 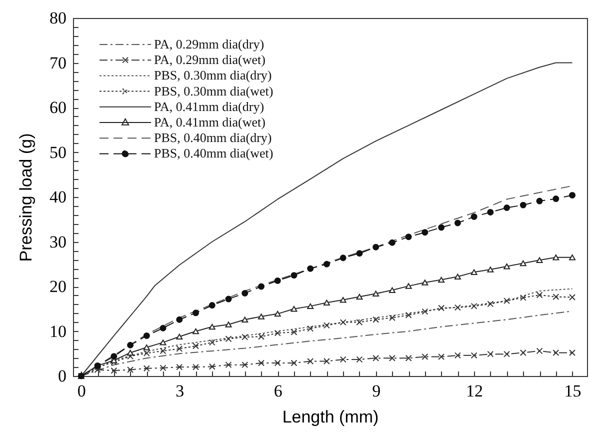 What do you see at coordinates (213, 75) in the screenshot?
I see `legend-label: PBS, 0.30mm dia(dry)` at bounding box center [213, 75].